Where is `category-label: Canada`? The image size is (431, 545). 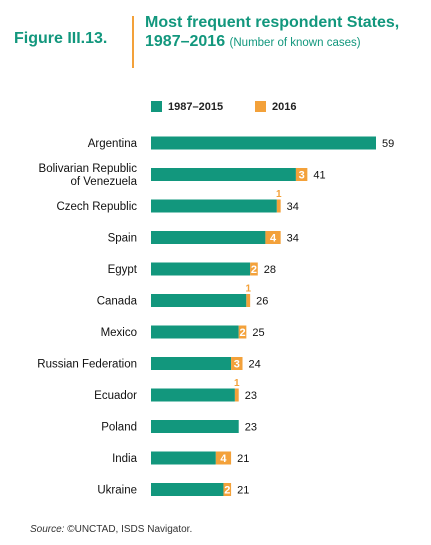
category-label: Canada is located at coordinates (117, 302).